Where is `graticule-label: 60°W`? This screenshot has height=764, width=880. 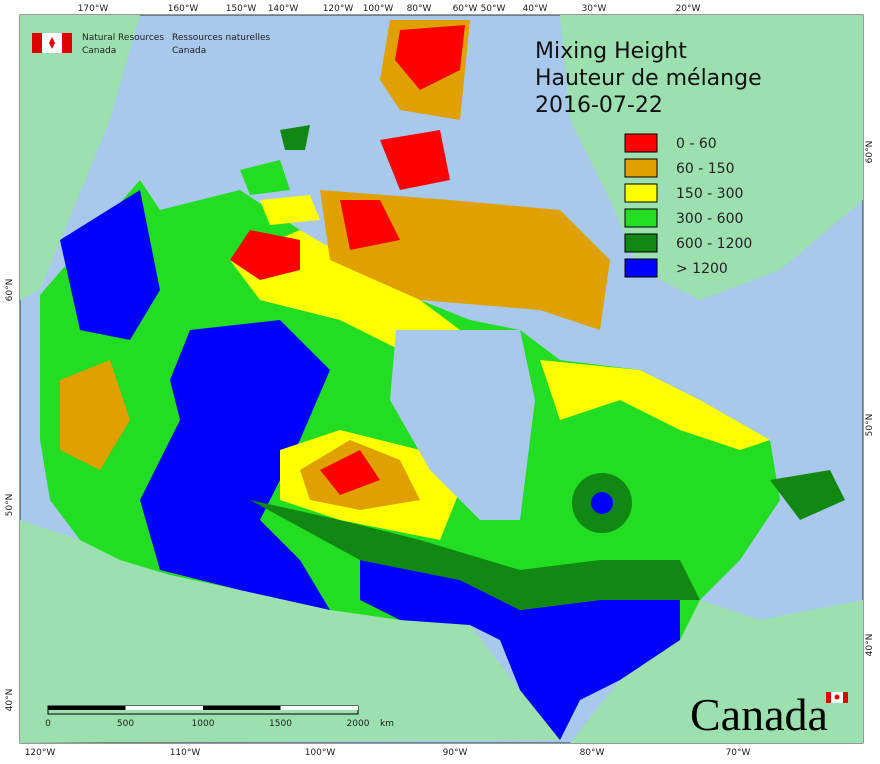
graticule-label: 60°W is located at coordinates (465, 9).